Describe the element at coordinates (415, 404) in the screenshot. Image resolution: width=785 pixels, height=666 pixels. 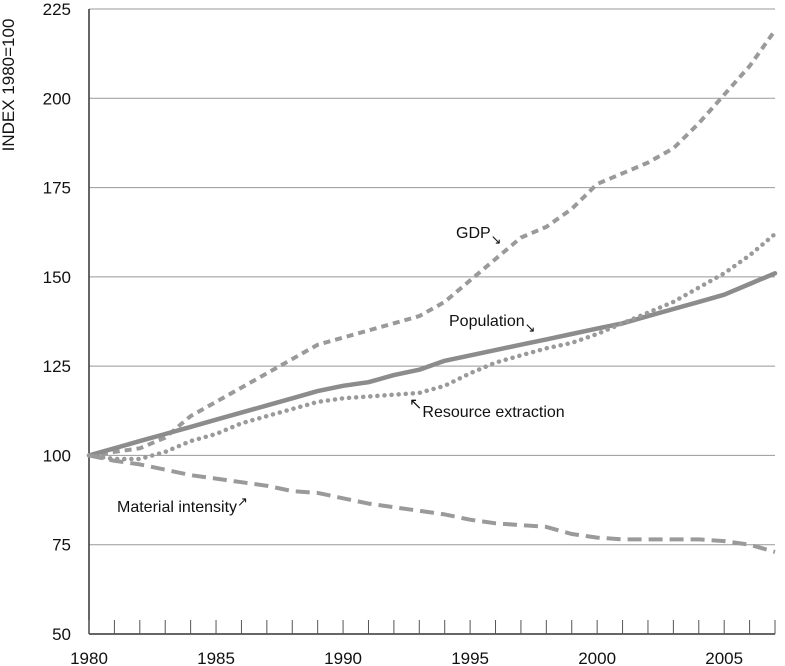
I see `annotation-arrow-icon: ↖` at that location.